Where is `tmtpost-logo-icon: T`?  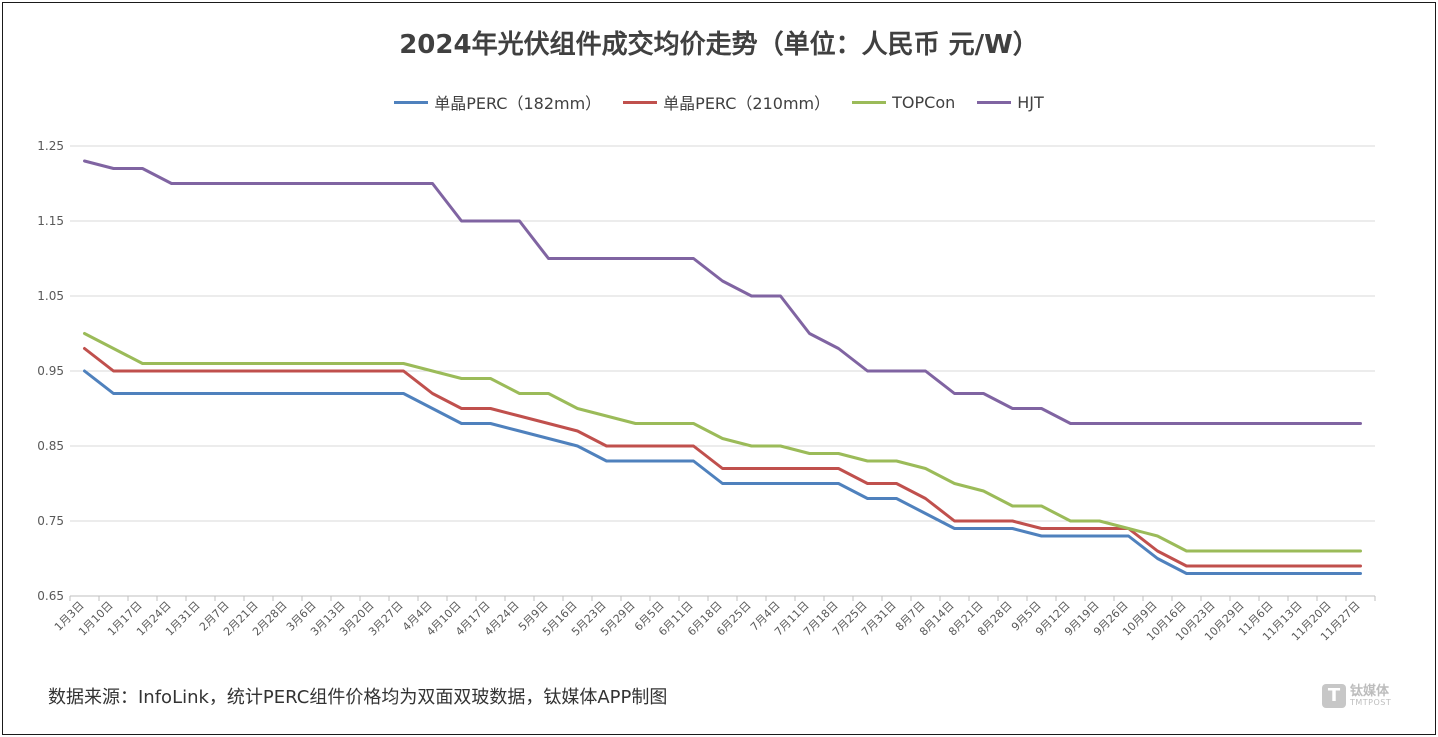 tmtpost-logo-icon: T is located at coordinates (1334, 696).